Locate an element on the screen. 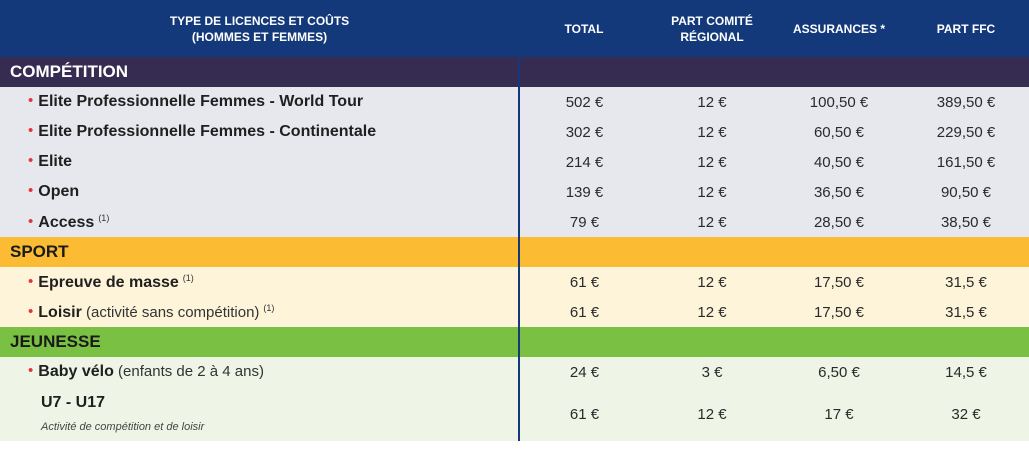  license-detail: (enfants de 2 à 4 ans) is located at coordinates (191, 371).